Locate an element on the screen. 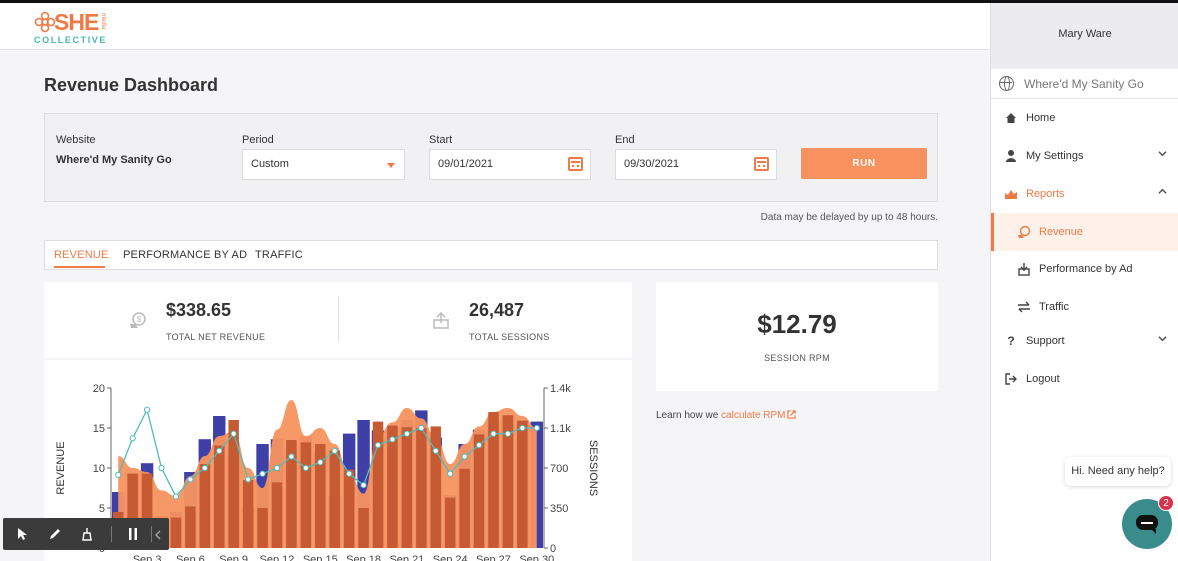  globe-icon is located at coordinates (1006, 83).